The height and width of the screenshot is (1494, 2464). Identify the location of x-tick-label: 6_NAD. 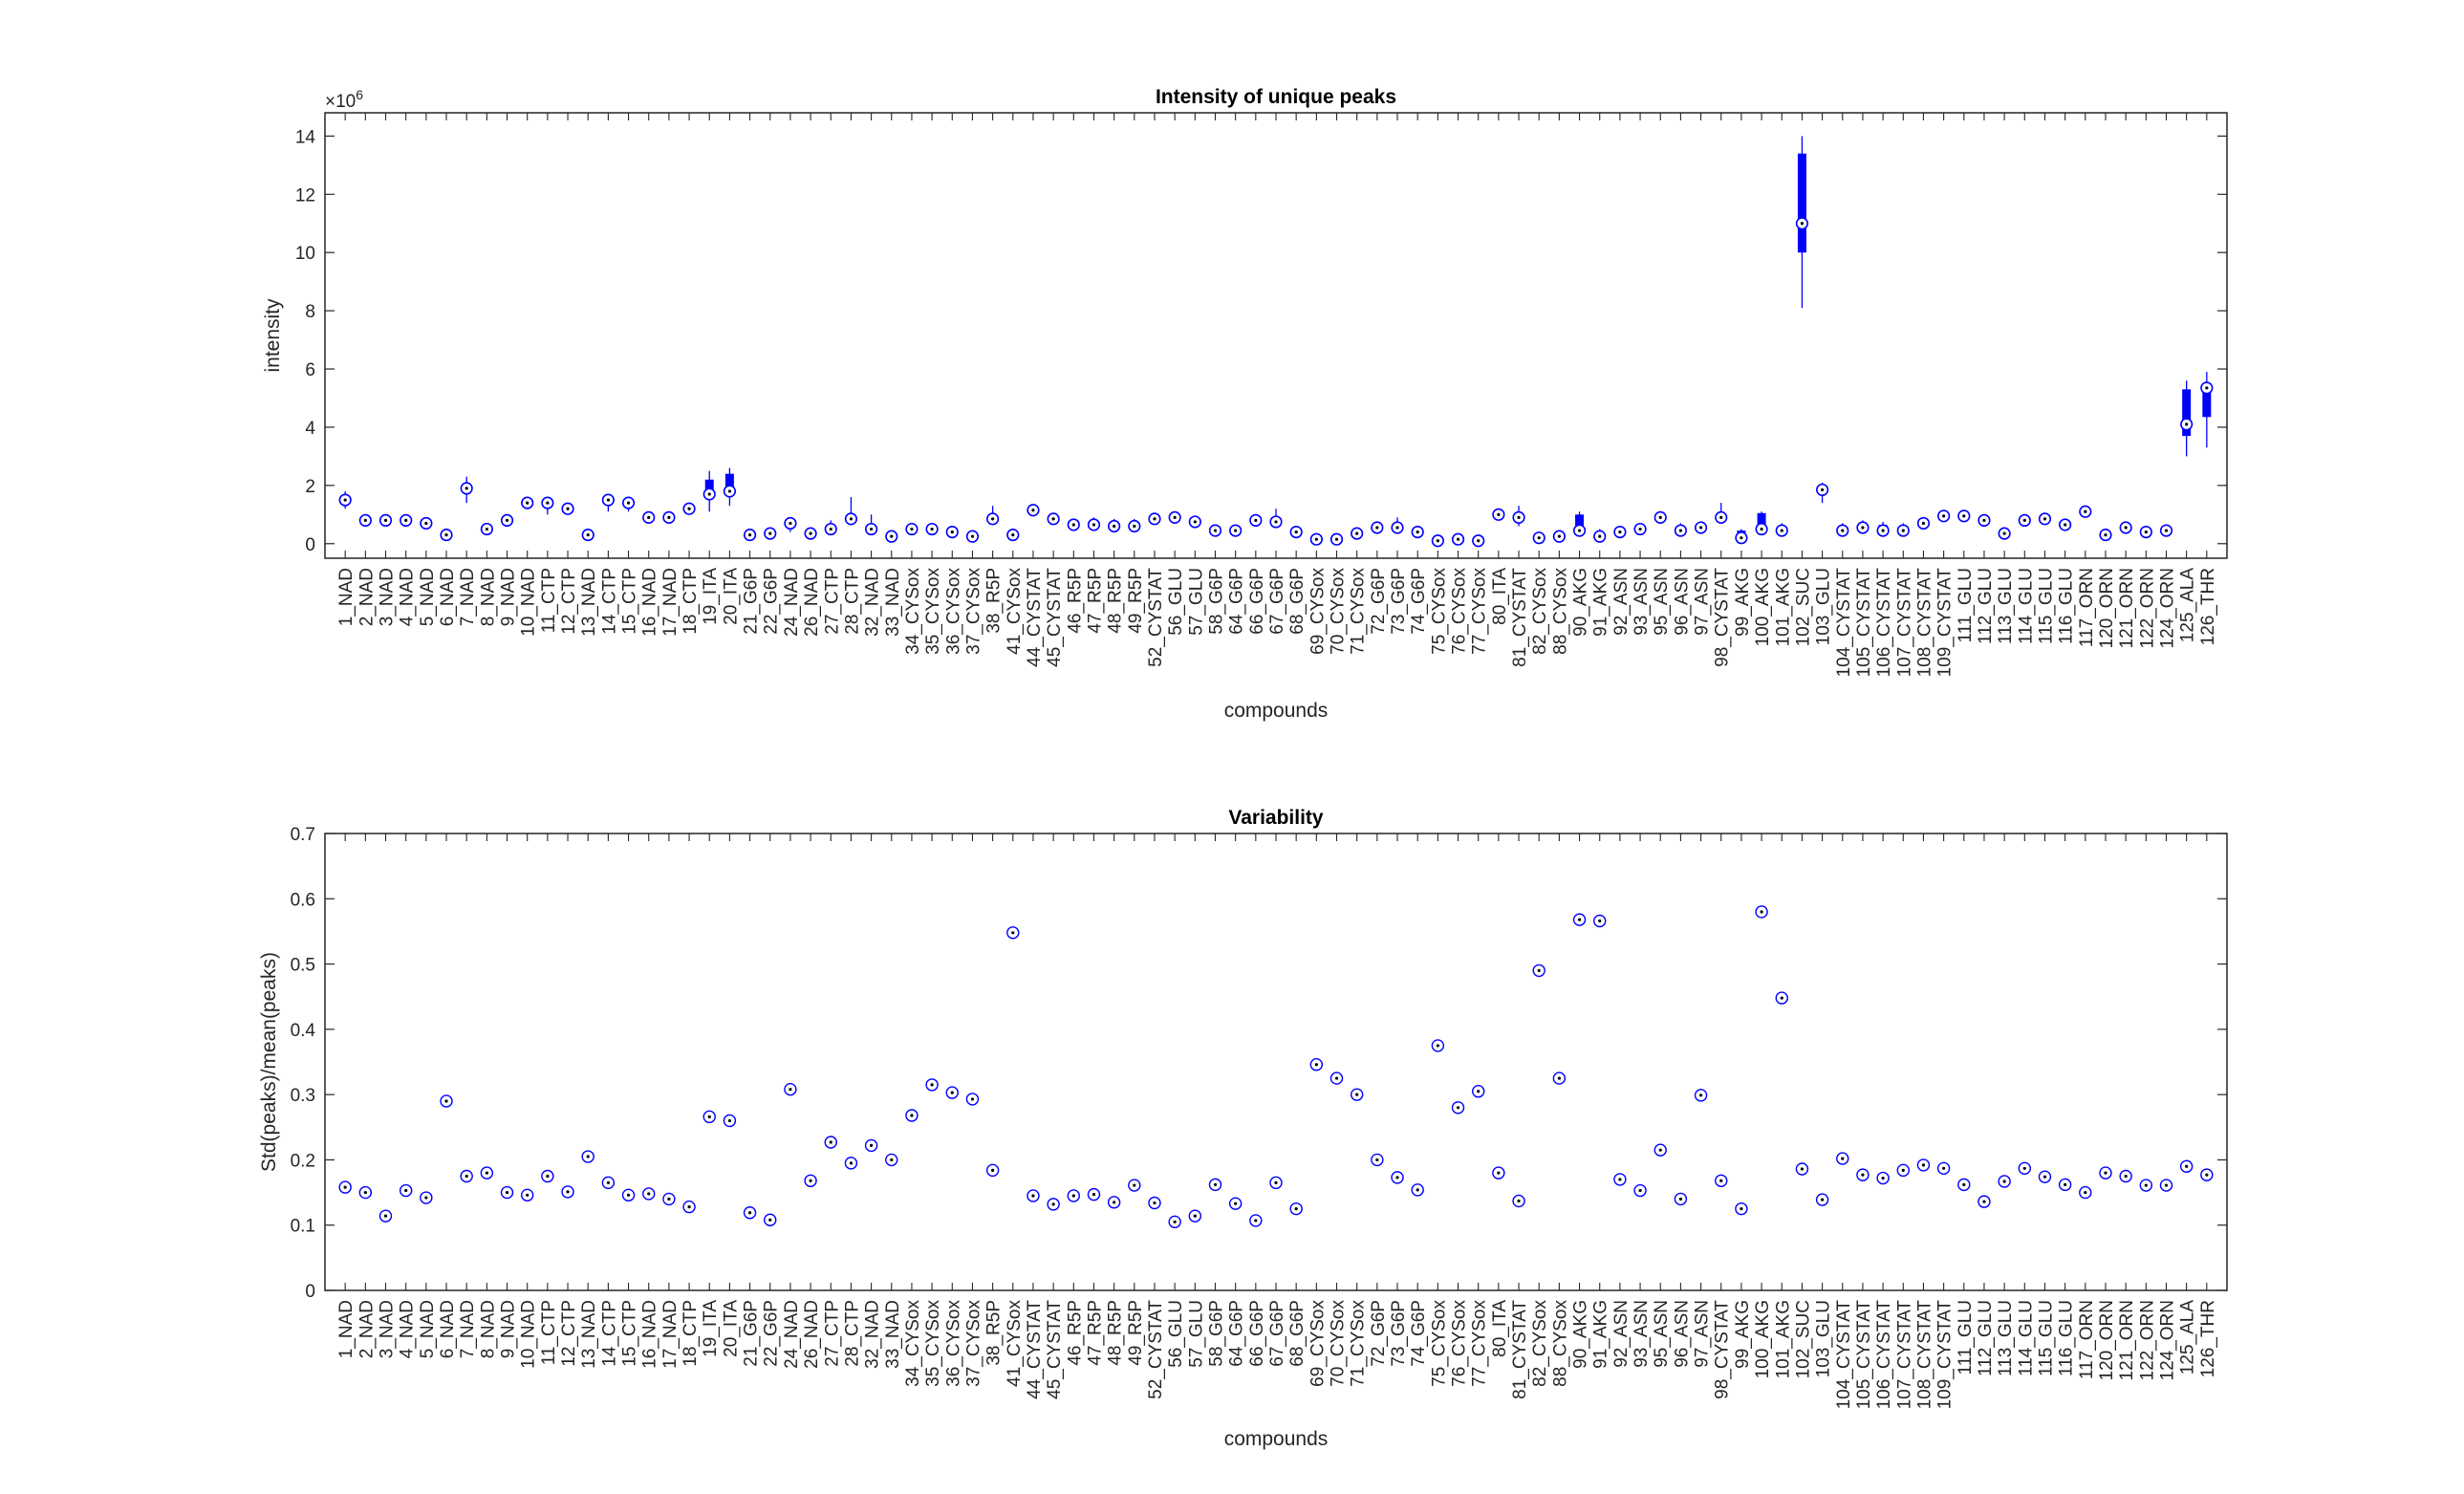
(448, 597).